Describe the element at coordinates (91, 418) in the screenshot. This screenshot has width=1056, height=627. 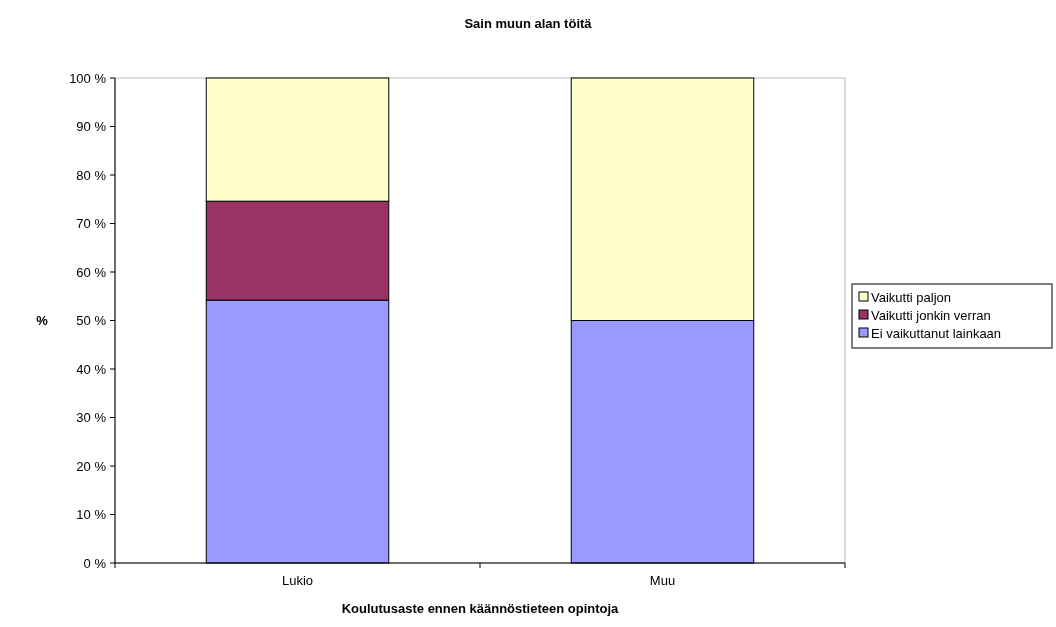
I see `y-tick-label: 30 %` at that location.